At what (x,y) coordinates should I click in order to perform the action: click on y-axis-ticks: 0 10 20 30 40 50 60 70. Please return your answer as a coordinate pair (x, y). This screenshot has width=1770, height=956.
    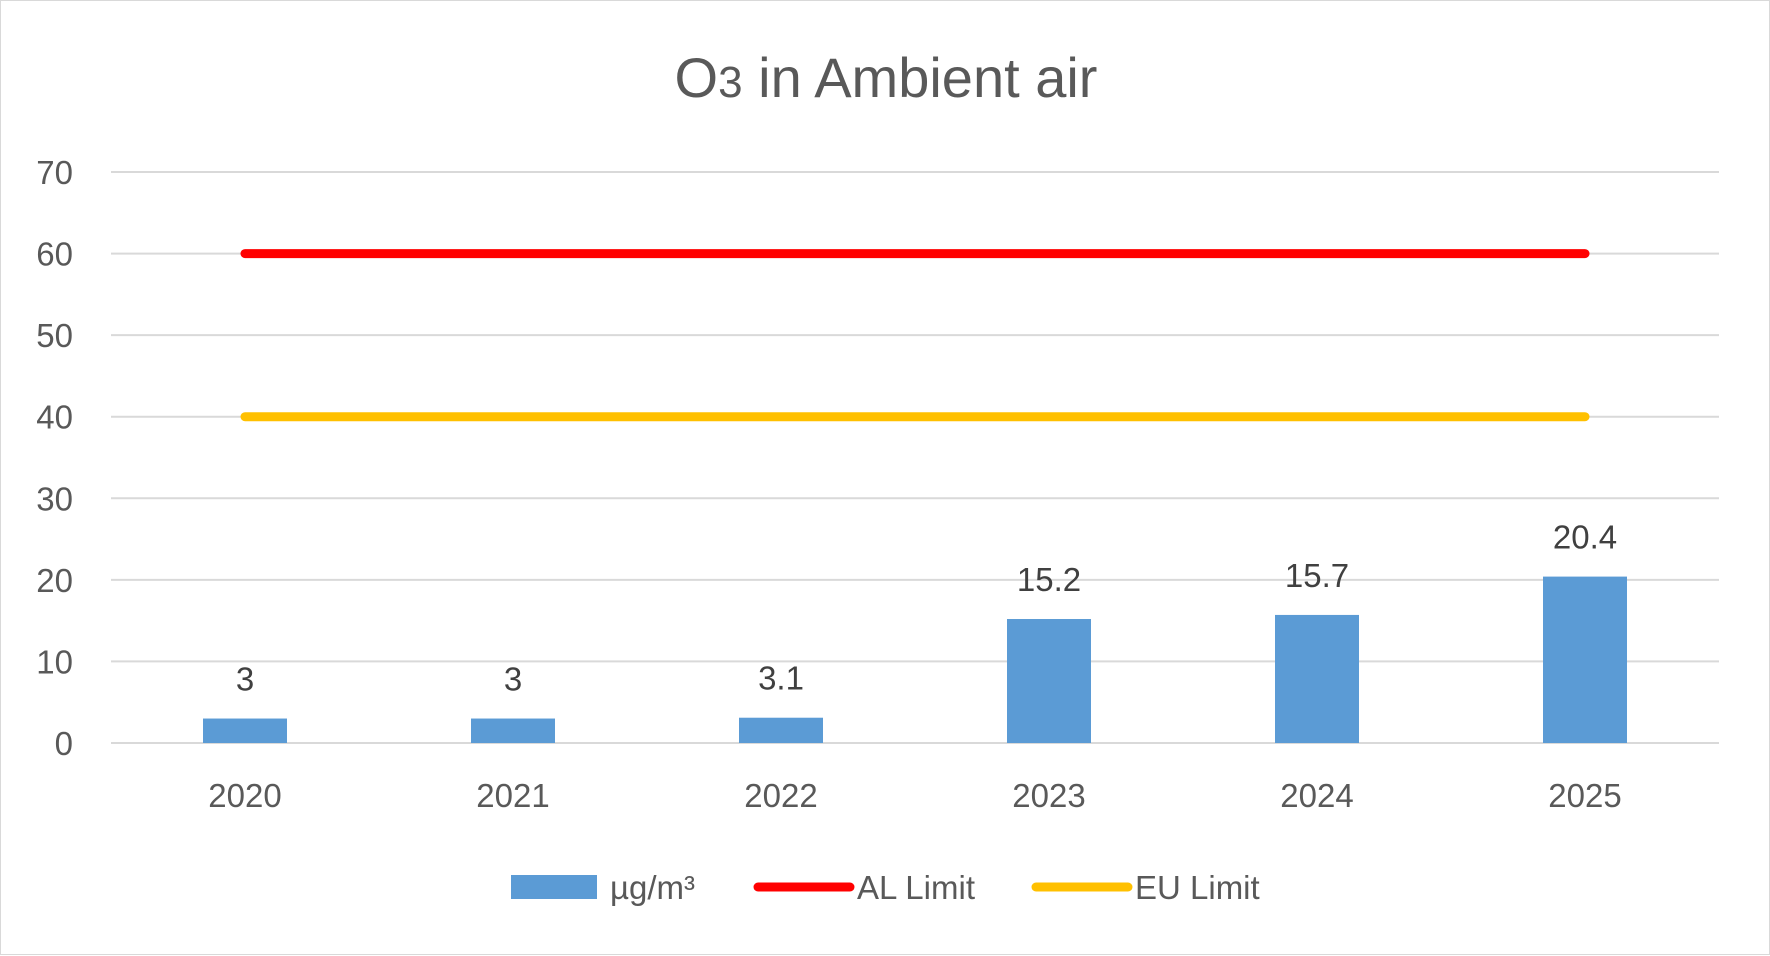
    Looking at the image, I should click on (54, 458).